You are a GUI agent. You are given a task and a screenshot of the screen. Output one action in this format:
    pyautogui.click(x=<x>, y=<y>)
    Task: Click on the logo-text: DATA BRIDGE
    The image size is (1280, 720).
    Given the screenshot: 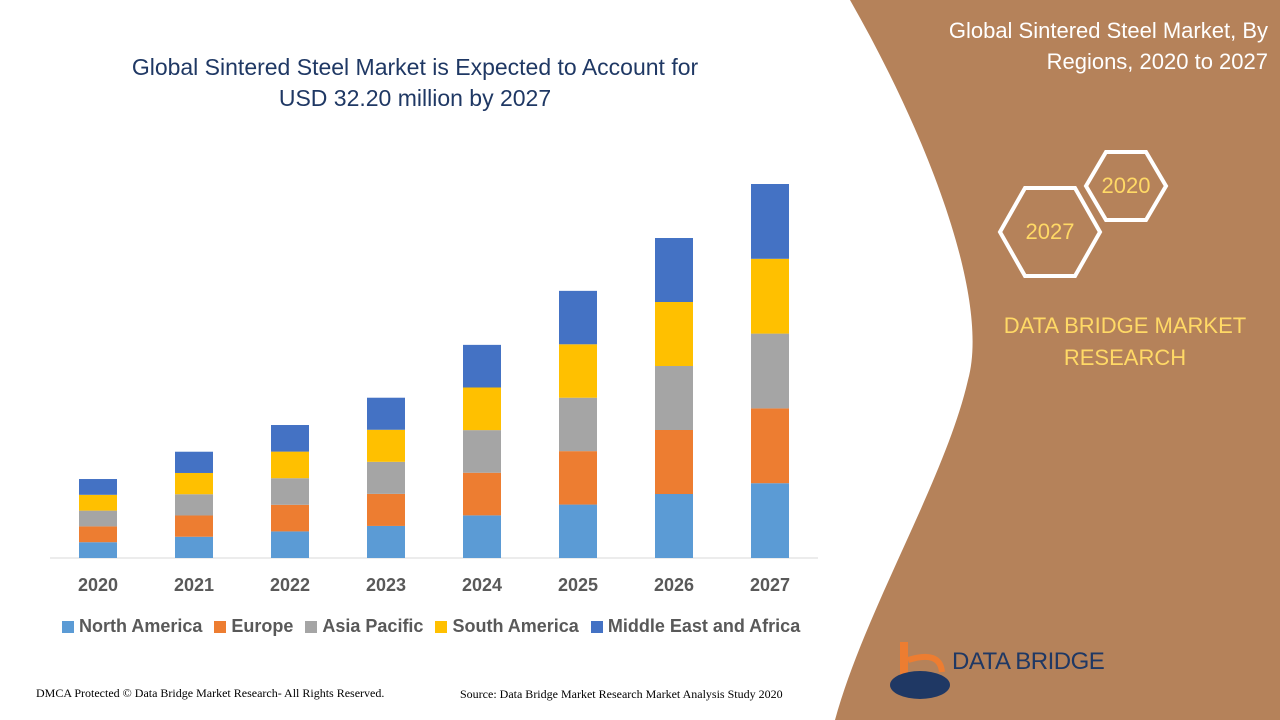 What is the action you would take?
    pyautogui.click(x=1028, y=661)
    